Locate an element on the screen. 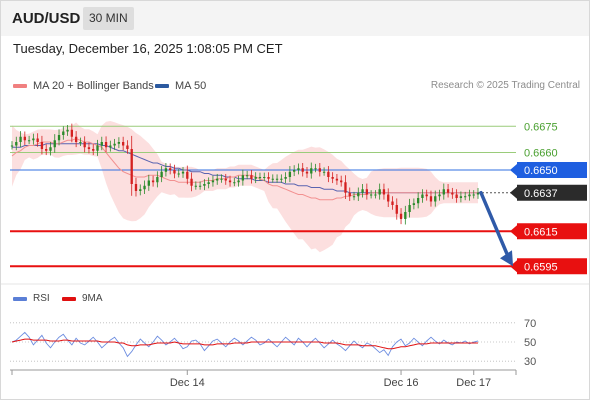 This screenshot has width=590, height=400. legend-rsi: RSI is located at coordinates (31, 298).